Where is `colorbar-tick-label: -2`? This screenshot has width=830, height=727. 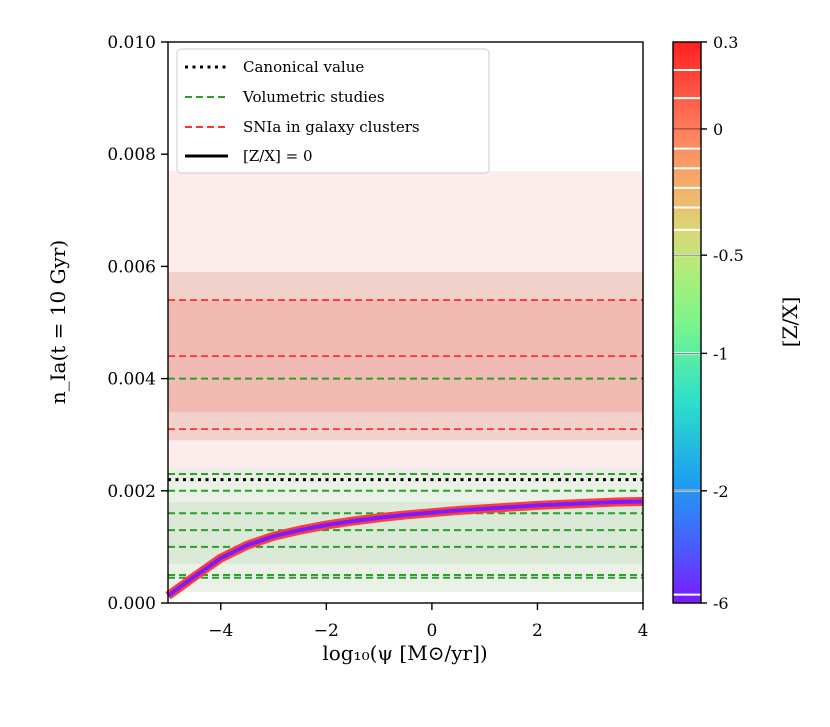
colorbar-tick-label: -2 is located at coordinates (721, 491).